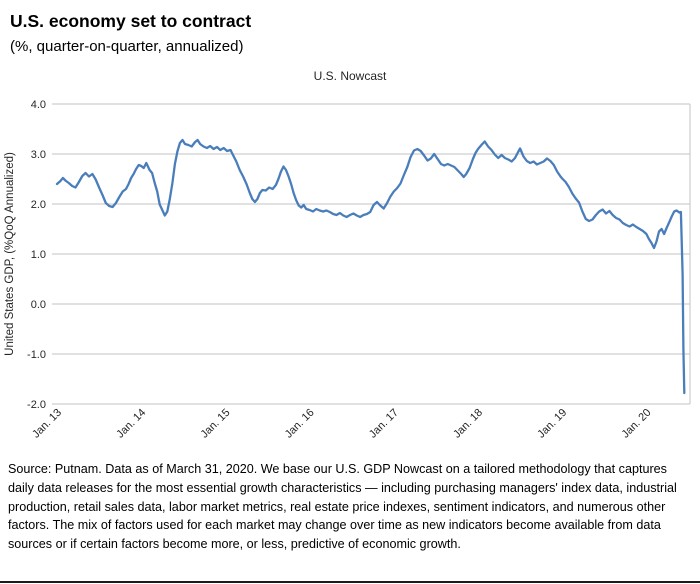  I want to click on page-title: U.S. economy set to contract, so click(131, 21).